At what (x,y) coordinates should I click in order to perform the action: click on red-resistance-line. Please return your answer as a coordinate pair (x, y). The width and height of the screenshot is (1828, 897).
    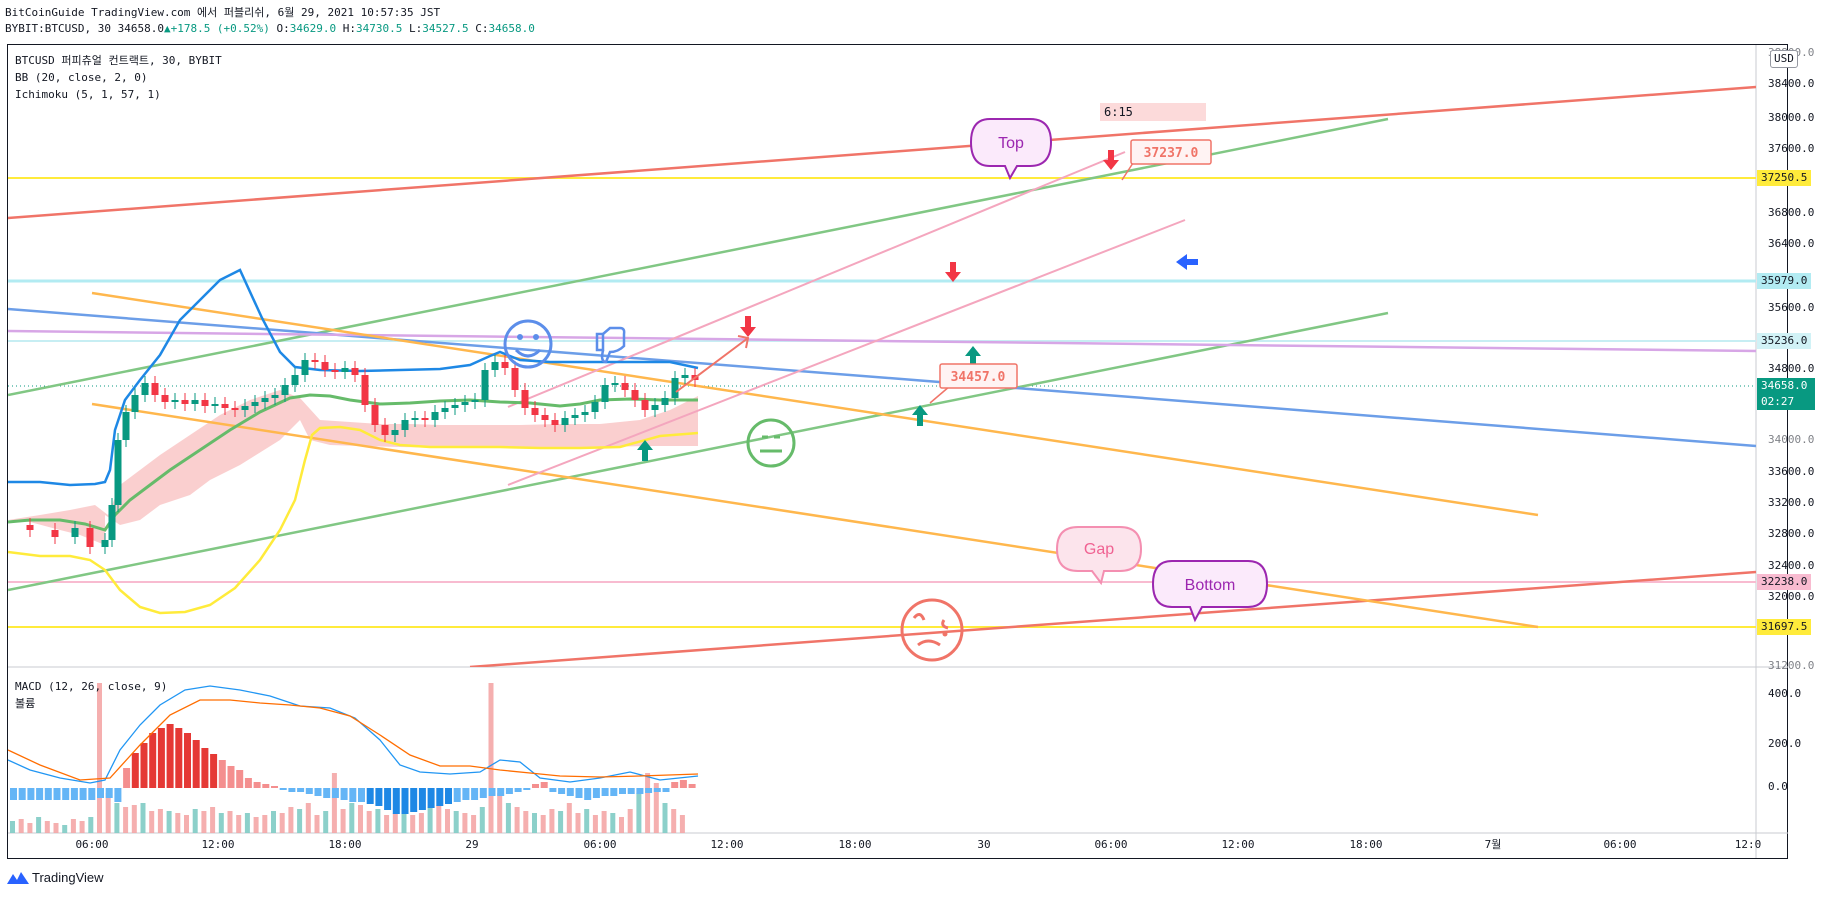
    Looking at the image, I should click on (882, 152).